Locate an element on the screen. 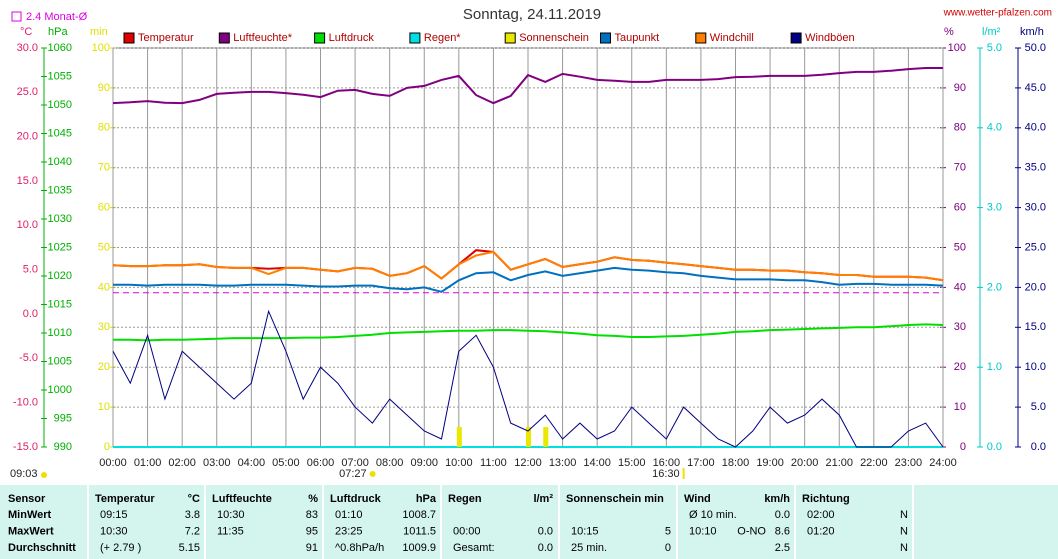 This screenshot has width=1058, height=559. x-tick-label: 22:00 is located at coordinates (874, 463).